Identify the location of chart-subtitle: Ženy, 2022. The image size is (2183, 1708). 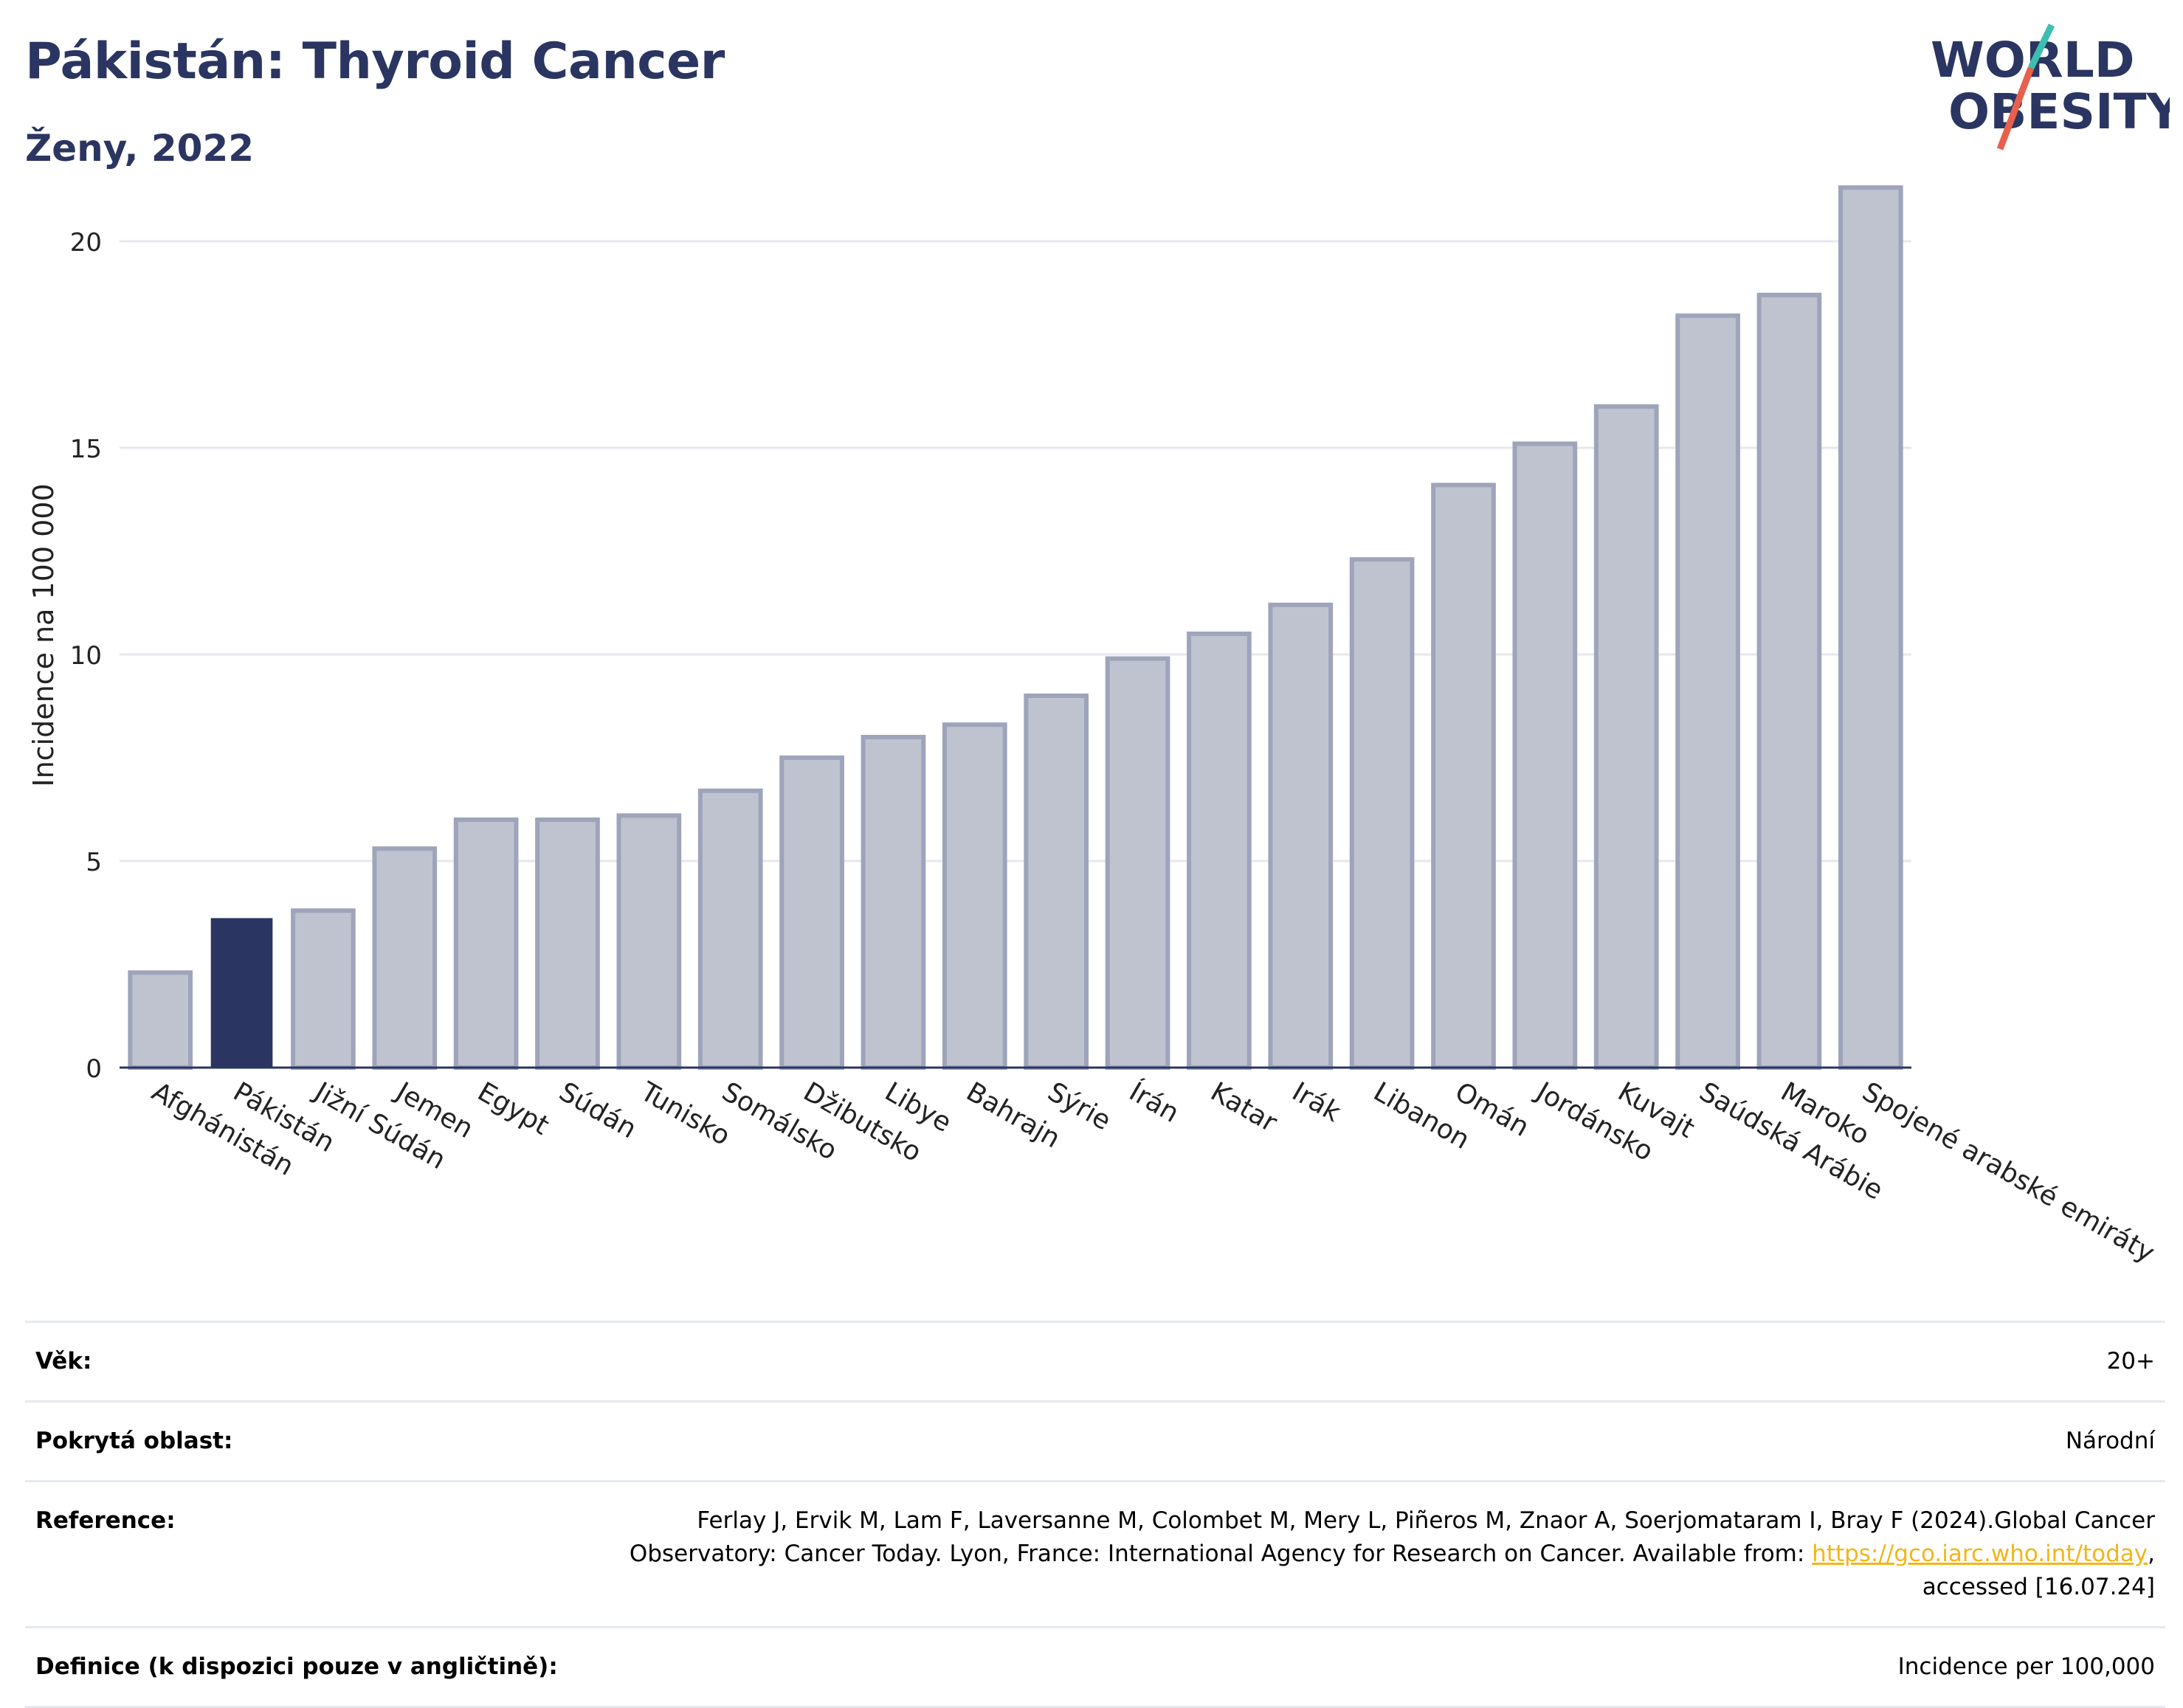
(140, 148).